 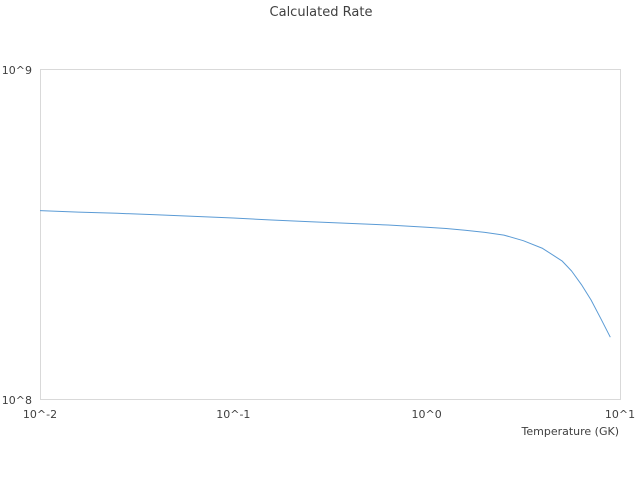 What do you see at coordinates (233, 414) in the screenshot?
I see `x-tick-label: 10^-1` at bounding box center [233, 414].